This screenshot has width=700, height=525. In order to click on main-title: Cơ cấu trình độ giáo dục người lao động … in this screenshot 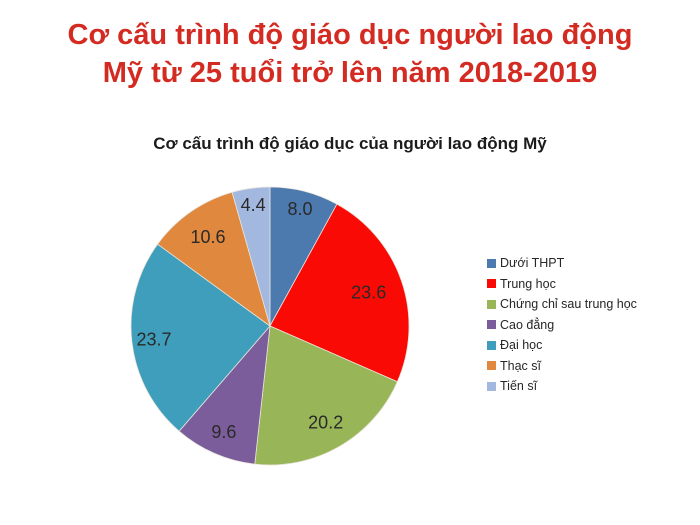, I will do `click(350, 54)`.